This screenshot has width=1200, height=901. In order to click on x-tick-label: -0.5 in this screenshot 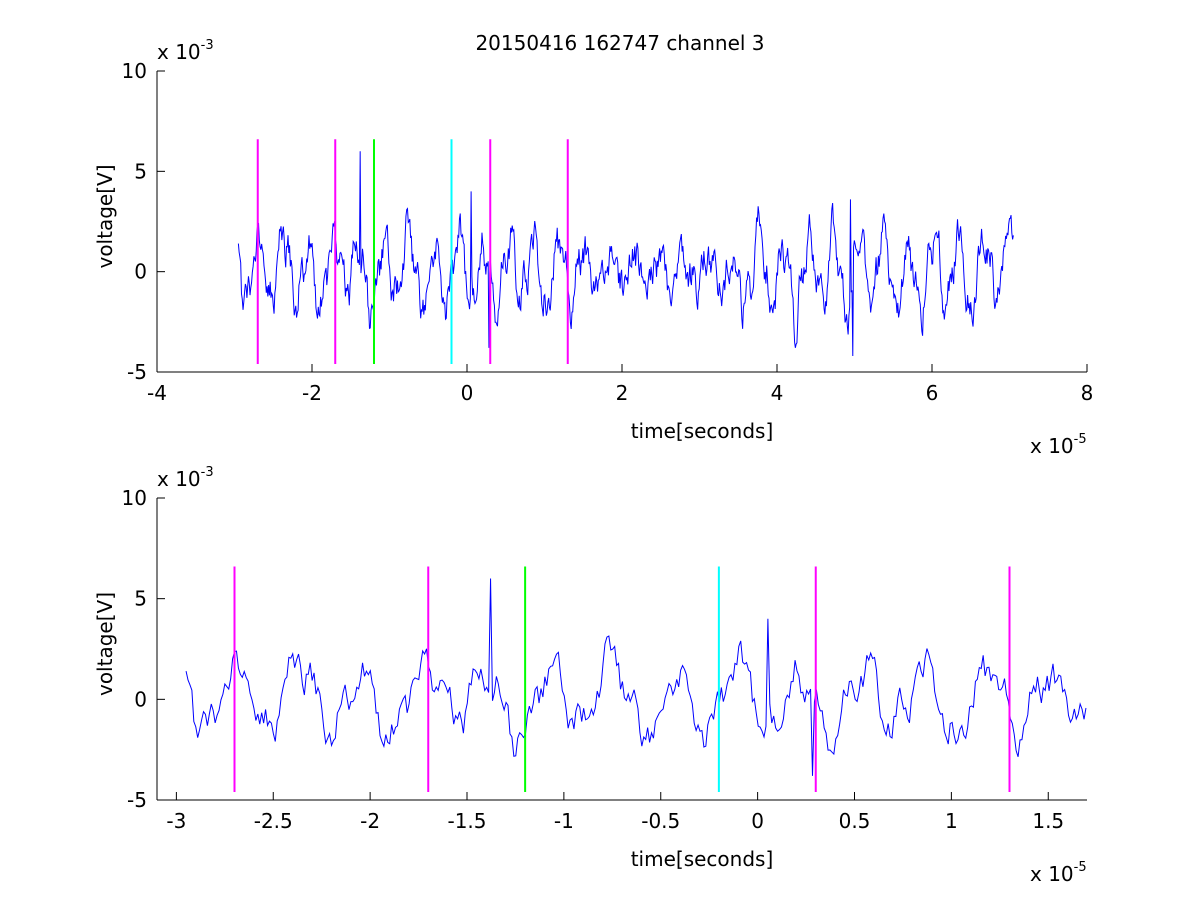, I will do `click(660, 821)`.